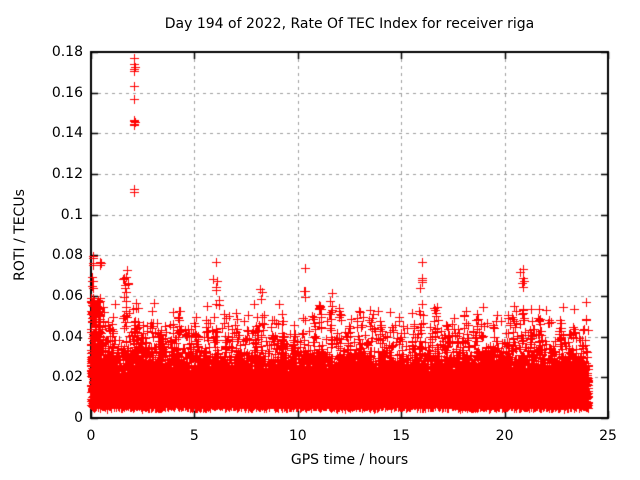 This screenshot has height=480, width=640. Describe the element at coordinates (67, 296) in the screenshot. I see `y-tick-label: 0.06` at that location.